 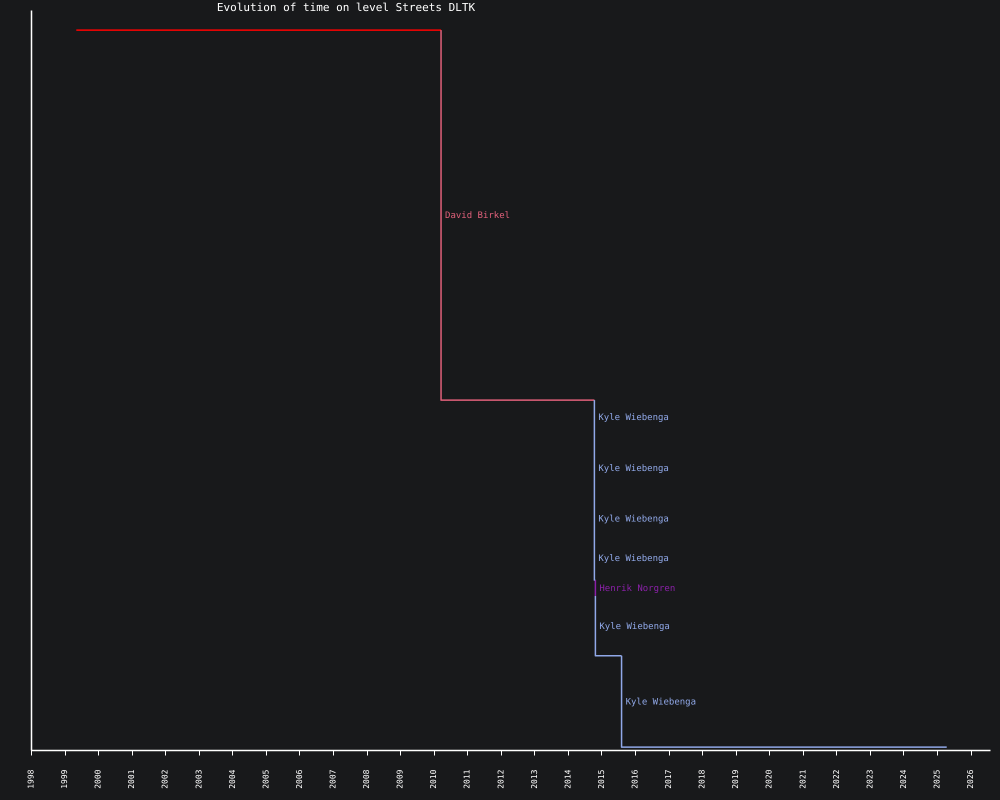 What do you see at coordinates (869, 779) in the screenshot?
I see `x-tick-label: 2023` at bounding box center [869, 779].